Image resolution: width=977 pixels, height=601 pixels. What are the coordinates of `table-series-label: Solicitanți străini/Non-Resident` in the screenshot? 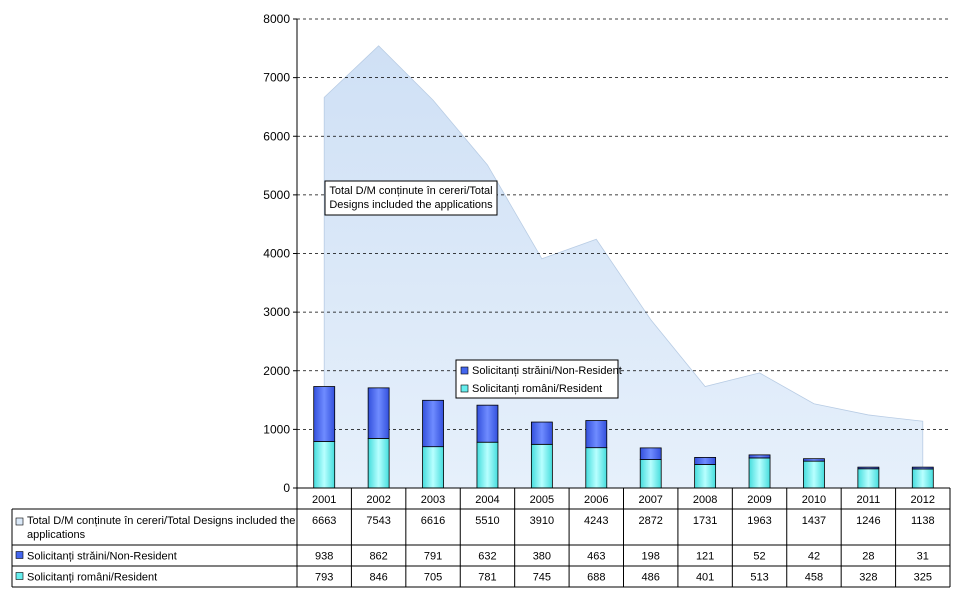 It's located at (102, 557).